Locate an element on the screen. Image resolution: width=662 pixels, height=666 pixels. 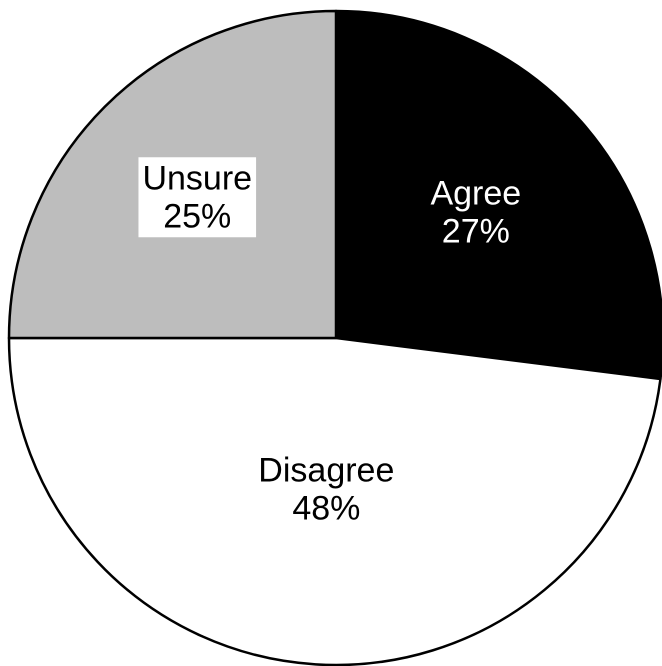
label-background is located at coordinates (197, 197).